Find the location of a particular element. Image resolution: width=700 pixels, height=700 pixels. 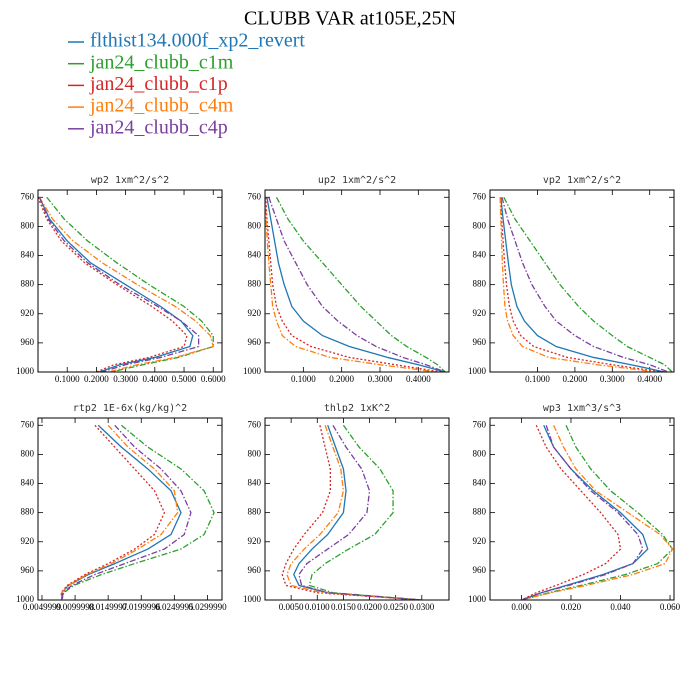

x-tick-label: 0.060 is located at coordinates (670, 607).